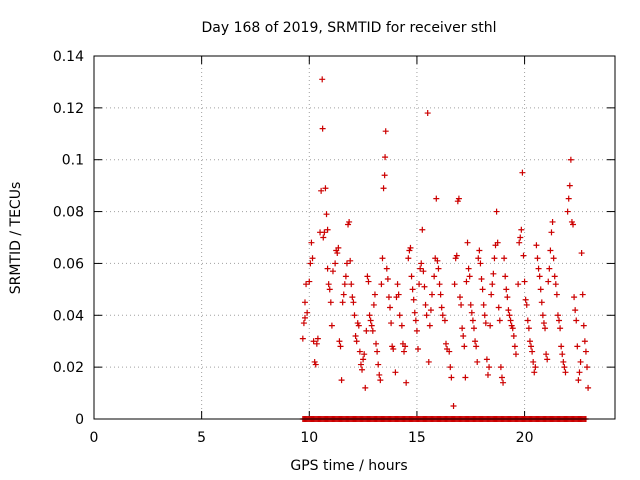 Image resolution: width=640 pixels, height=480 pixels. Describe the element at coordinates (309, 438) in the screenshot. I see `x-tick-label: 10` at that location.